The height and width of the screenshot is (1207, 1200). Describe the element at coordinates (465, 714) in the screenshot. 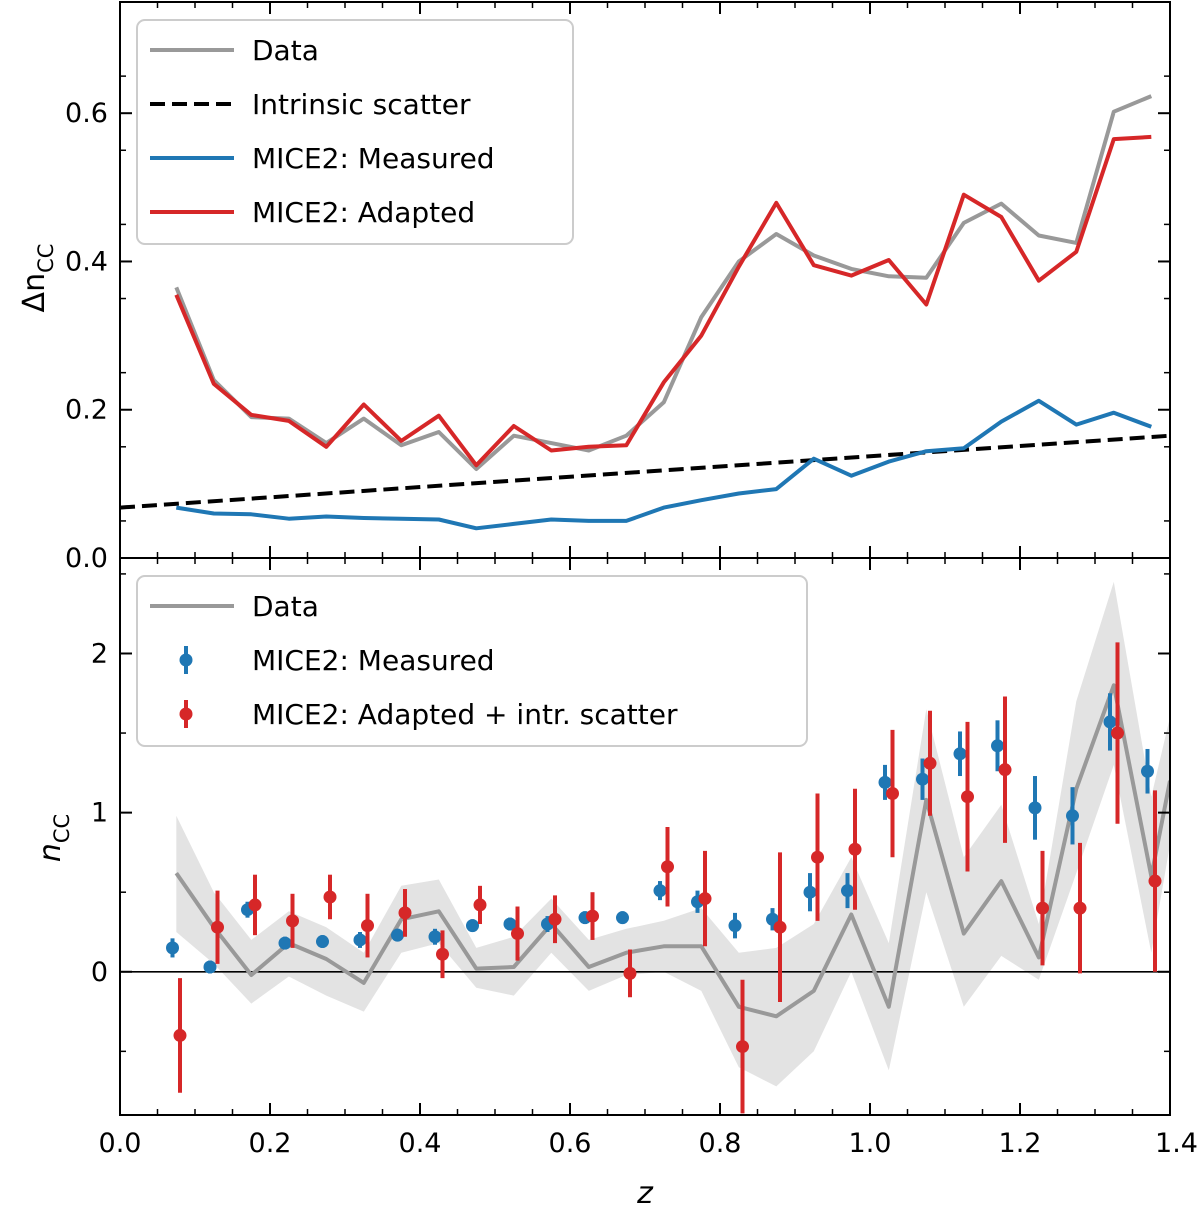

I see `legend2-adapted-label: MICE2: Adapted + intr. scatter` at that location.